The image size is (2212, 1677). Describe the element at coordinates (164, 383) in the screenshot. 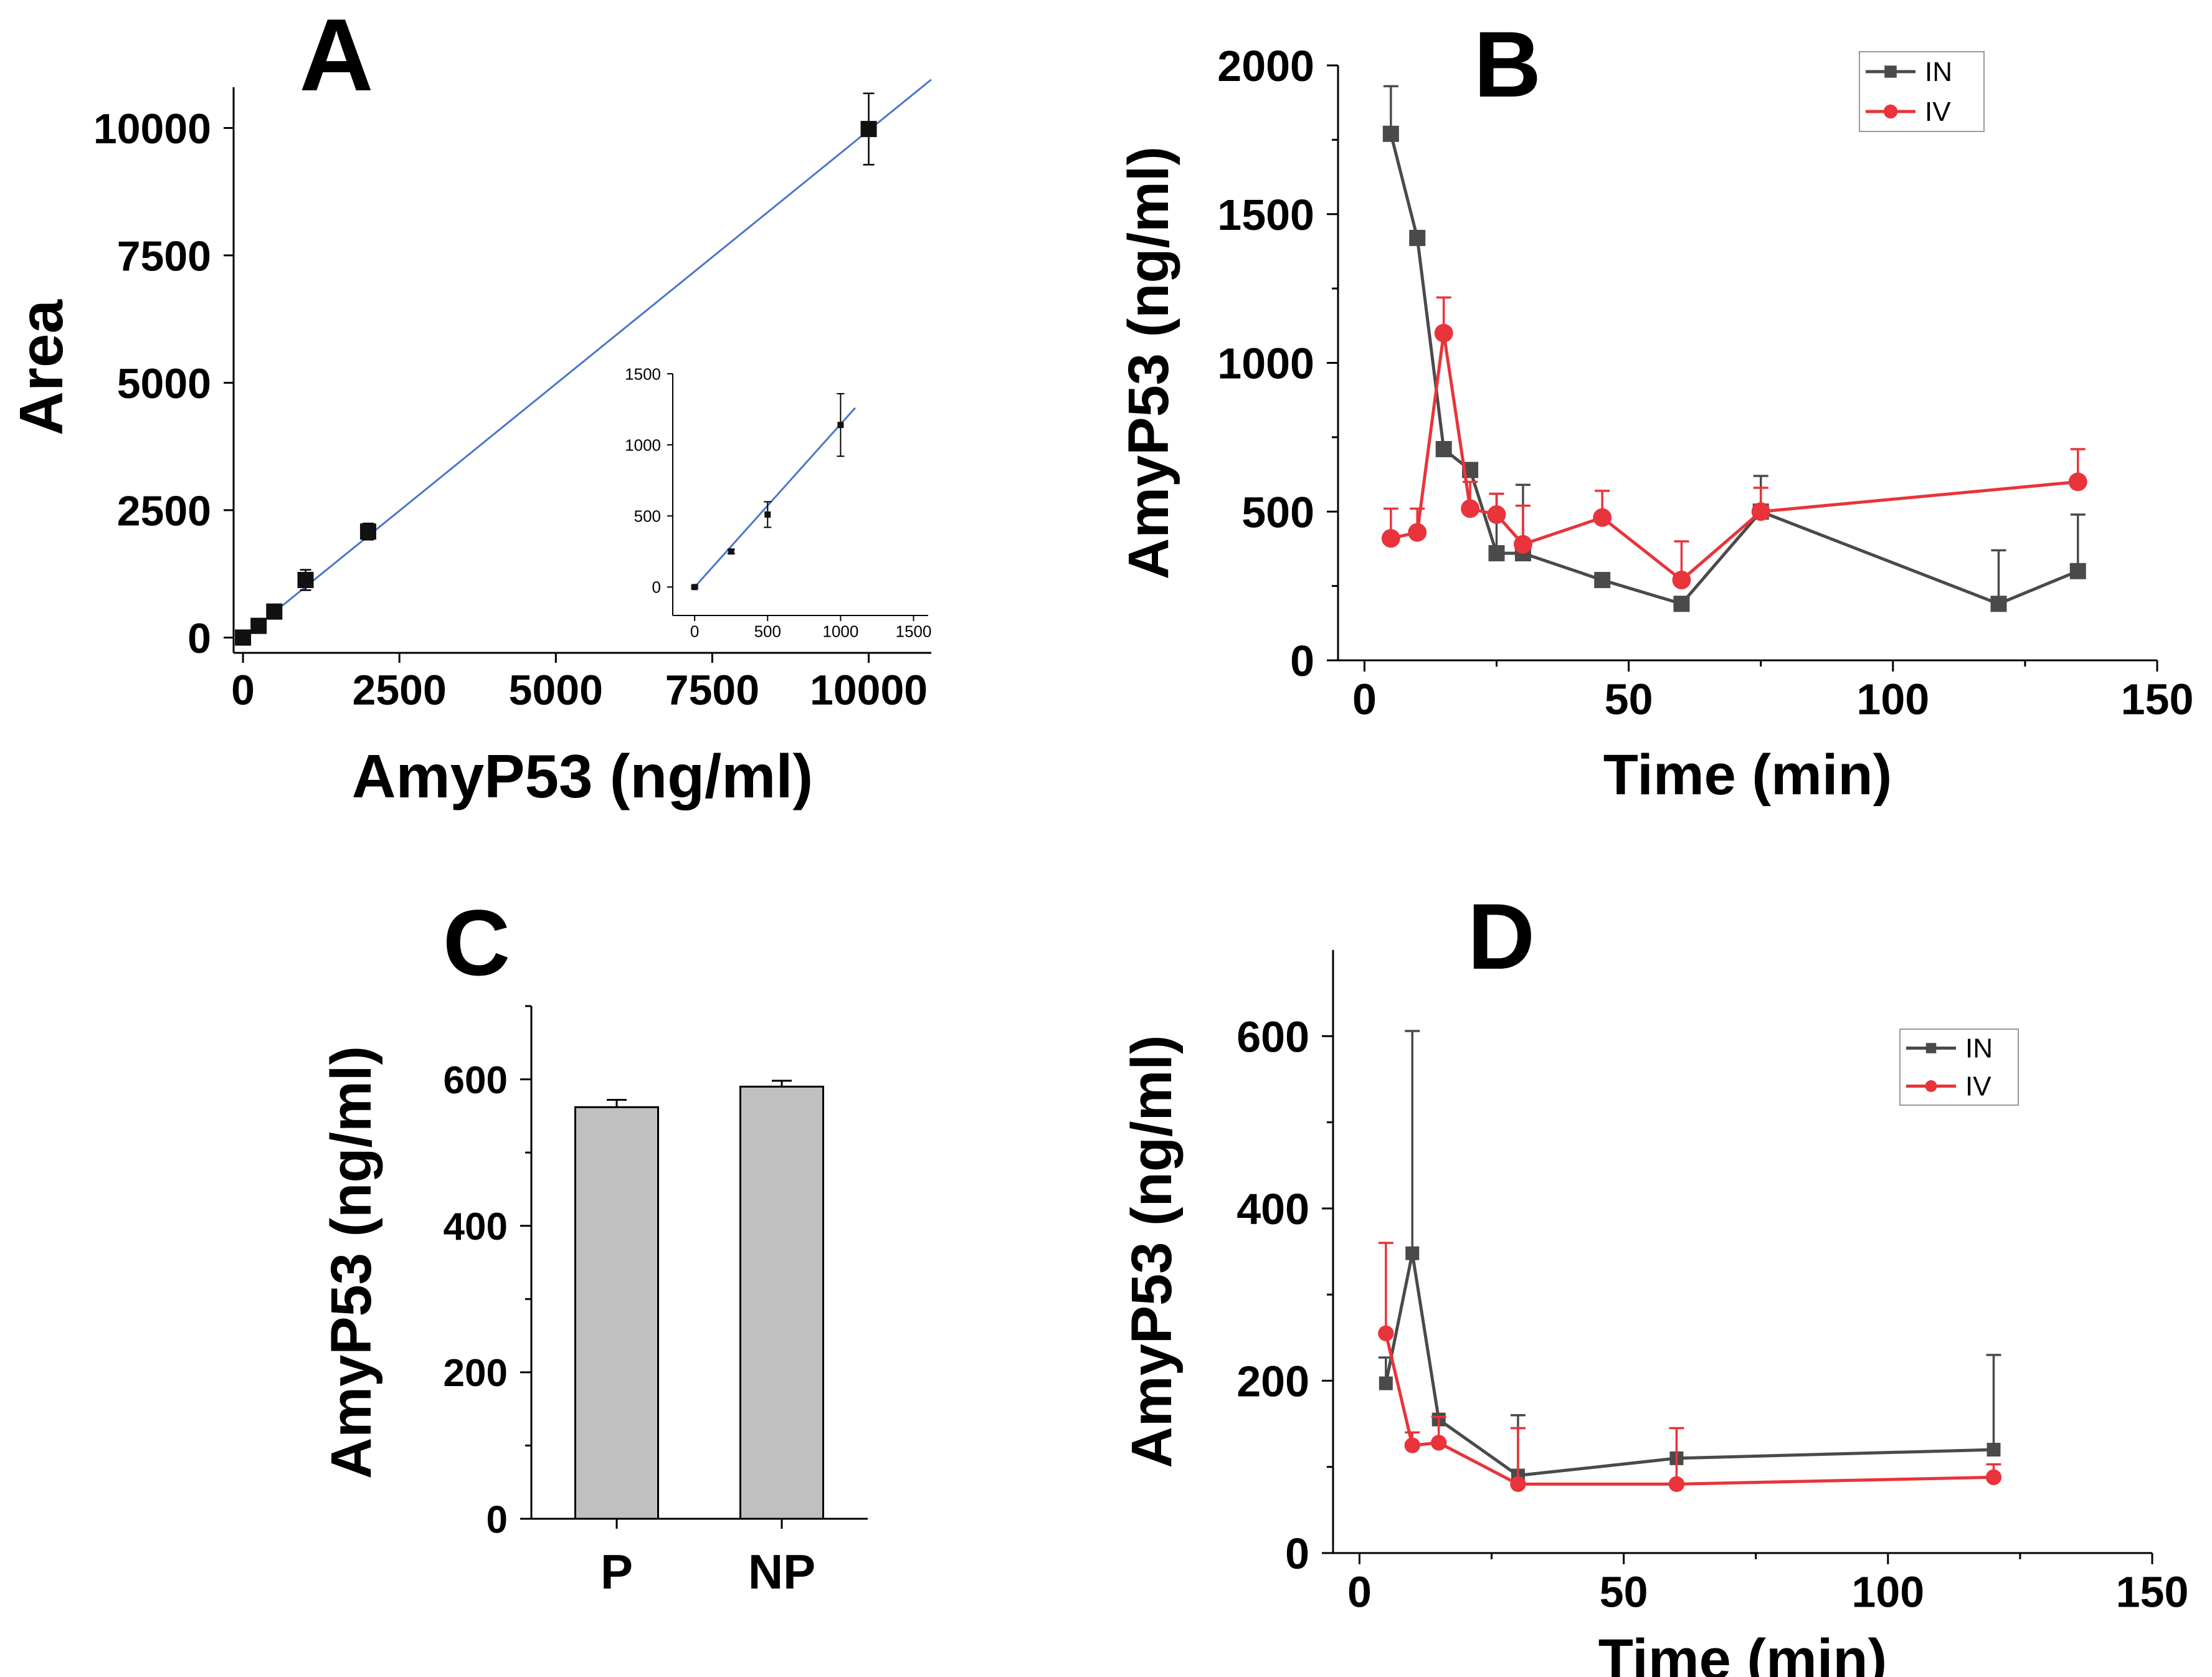

I see `y-tick-label: 5000` at that location.